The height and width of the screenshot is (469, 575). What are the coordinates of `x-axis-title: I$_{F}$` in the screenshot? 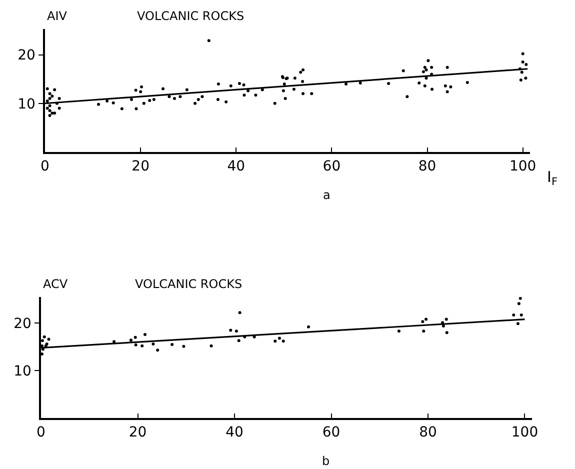 It's located at (552, 178).